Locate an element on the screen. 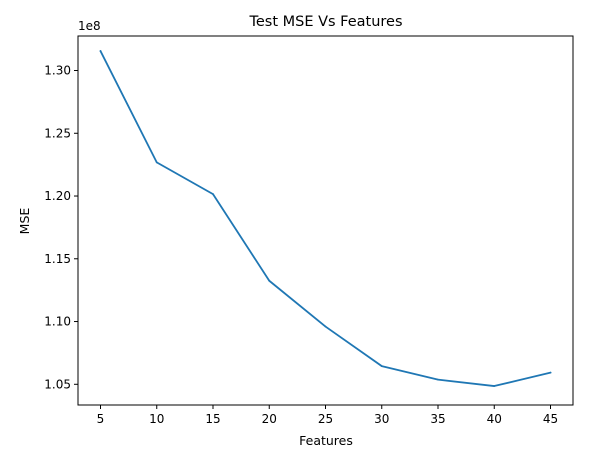 The height and width of the screenshot is (458, 603). y-tick-label: 1.20 is located at coordinates (57, 196).